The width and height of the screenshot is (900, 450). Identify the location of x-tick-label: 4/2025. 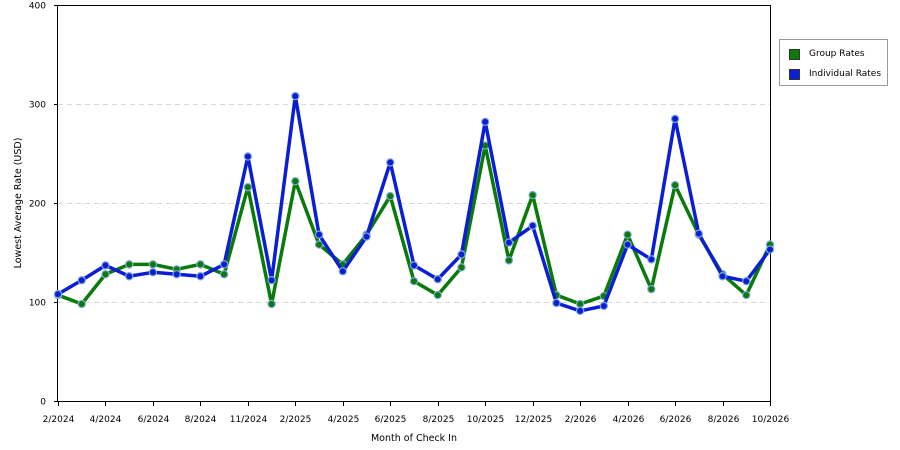
(344, 420).